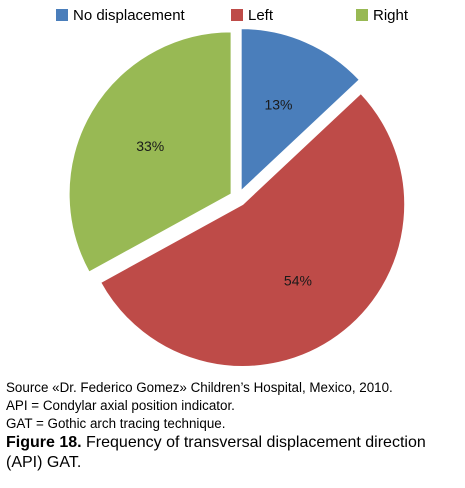  Describe the element at coordinates (298, 280) in the screenshot. I see `data-label-left: 54%` at that location.